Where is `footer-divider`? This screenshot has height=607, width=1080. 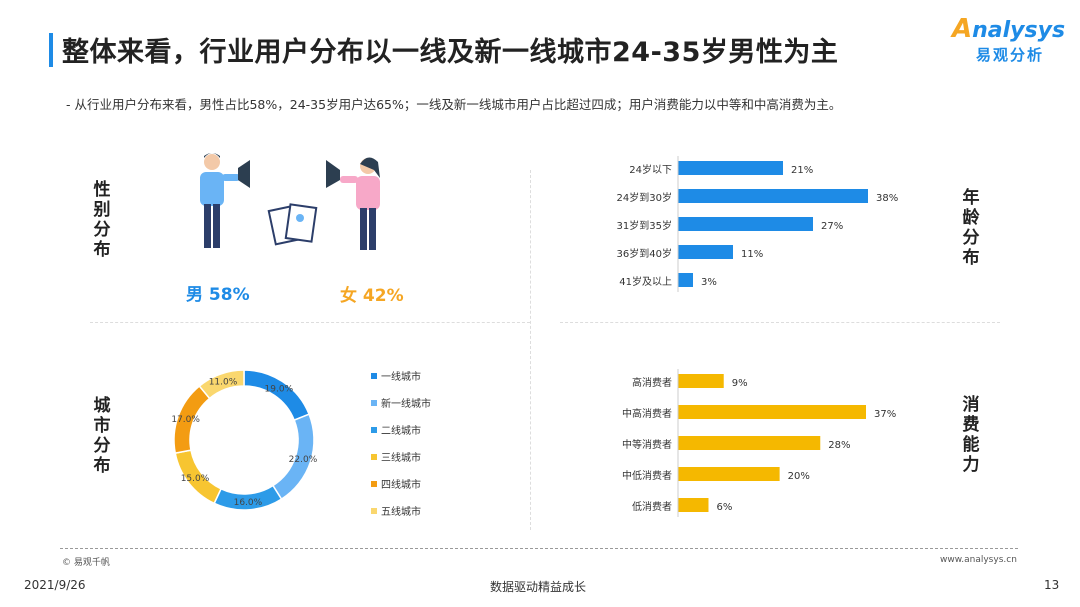
footer-divider is located at coordinates (539, 548).